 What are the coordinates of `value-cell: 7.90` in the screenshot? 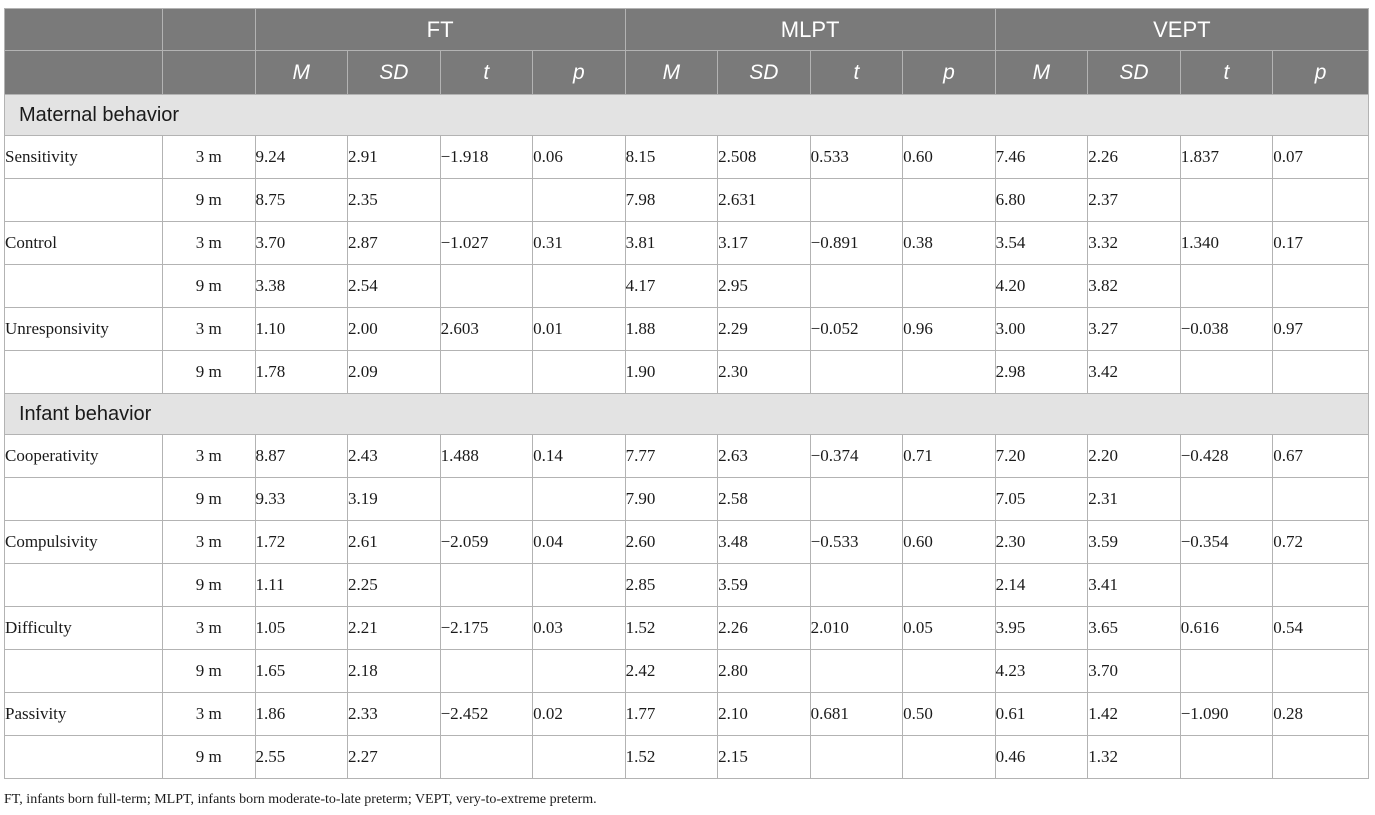 It's located at (671, 499).